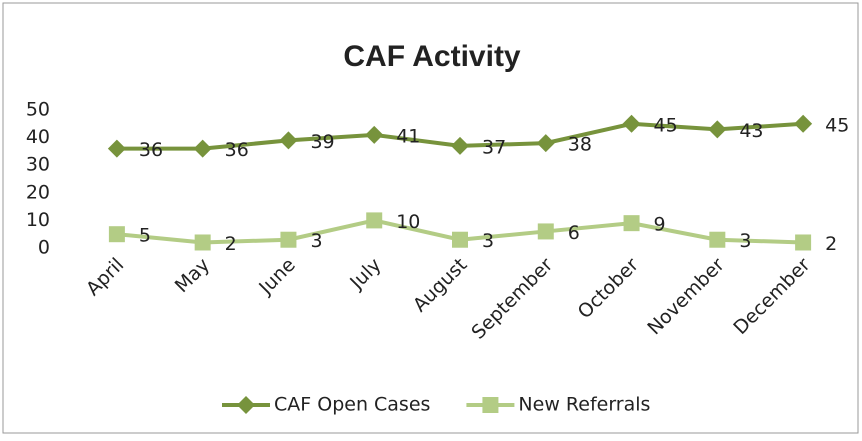  What do you see at coordinates (660, 225) in the screenshot?
I see `data-label: 9` at bounding box center [660, 225].